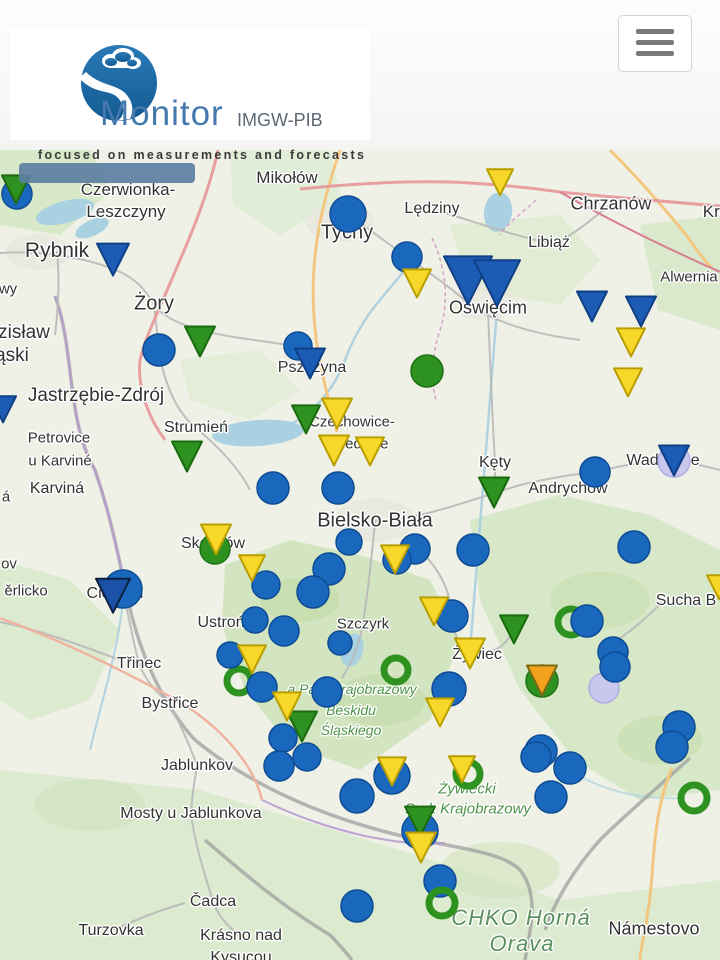 This screenshot has width=720, height=960. Describe the element at coordinates (197, 765) in the screenshot. I see `map-label: Jablunkov` at that location.